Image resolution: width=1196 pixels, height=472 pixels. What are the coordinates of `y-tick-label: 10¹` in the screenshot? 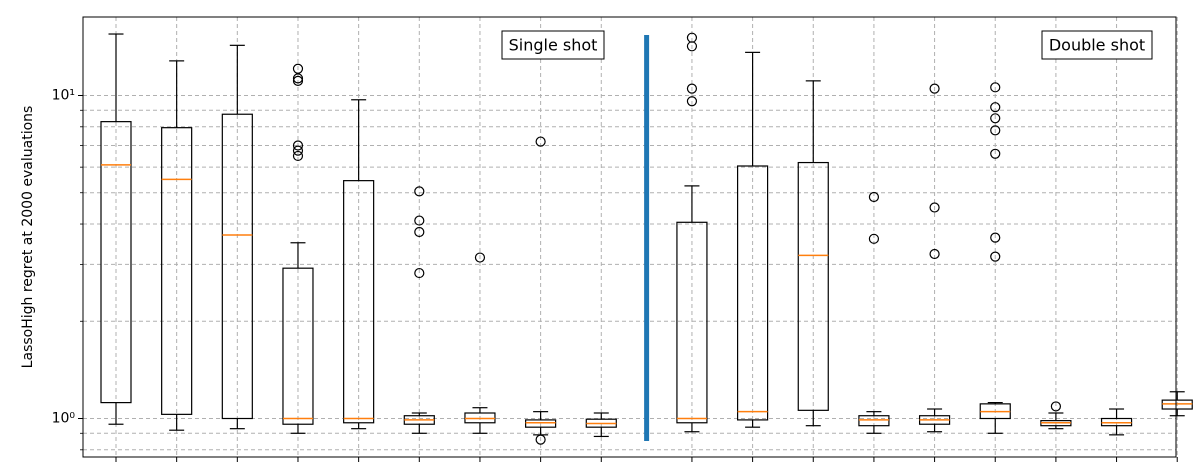 It's located at (63, 96).